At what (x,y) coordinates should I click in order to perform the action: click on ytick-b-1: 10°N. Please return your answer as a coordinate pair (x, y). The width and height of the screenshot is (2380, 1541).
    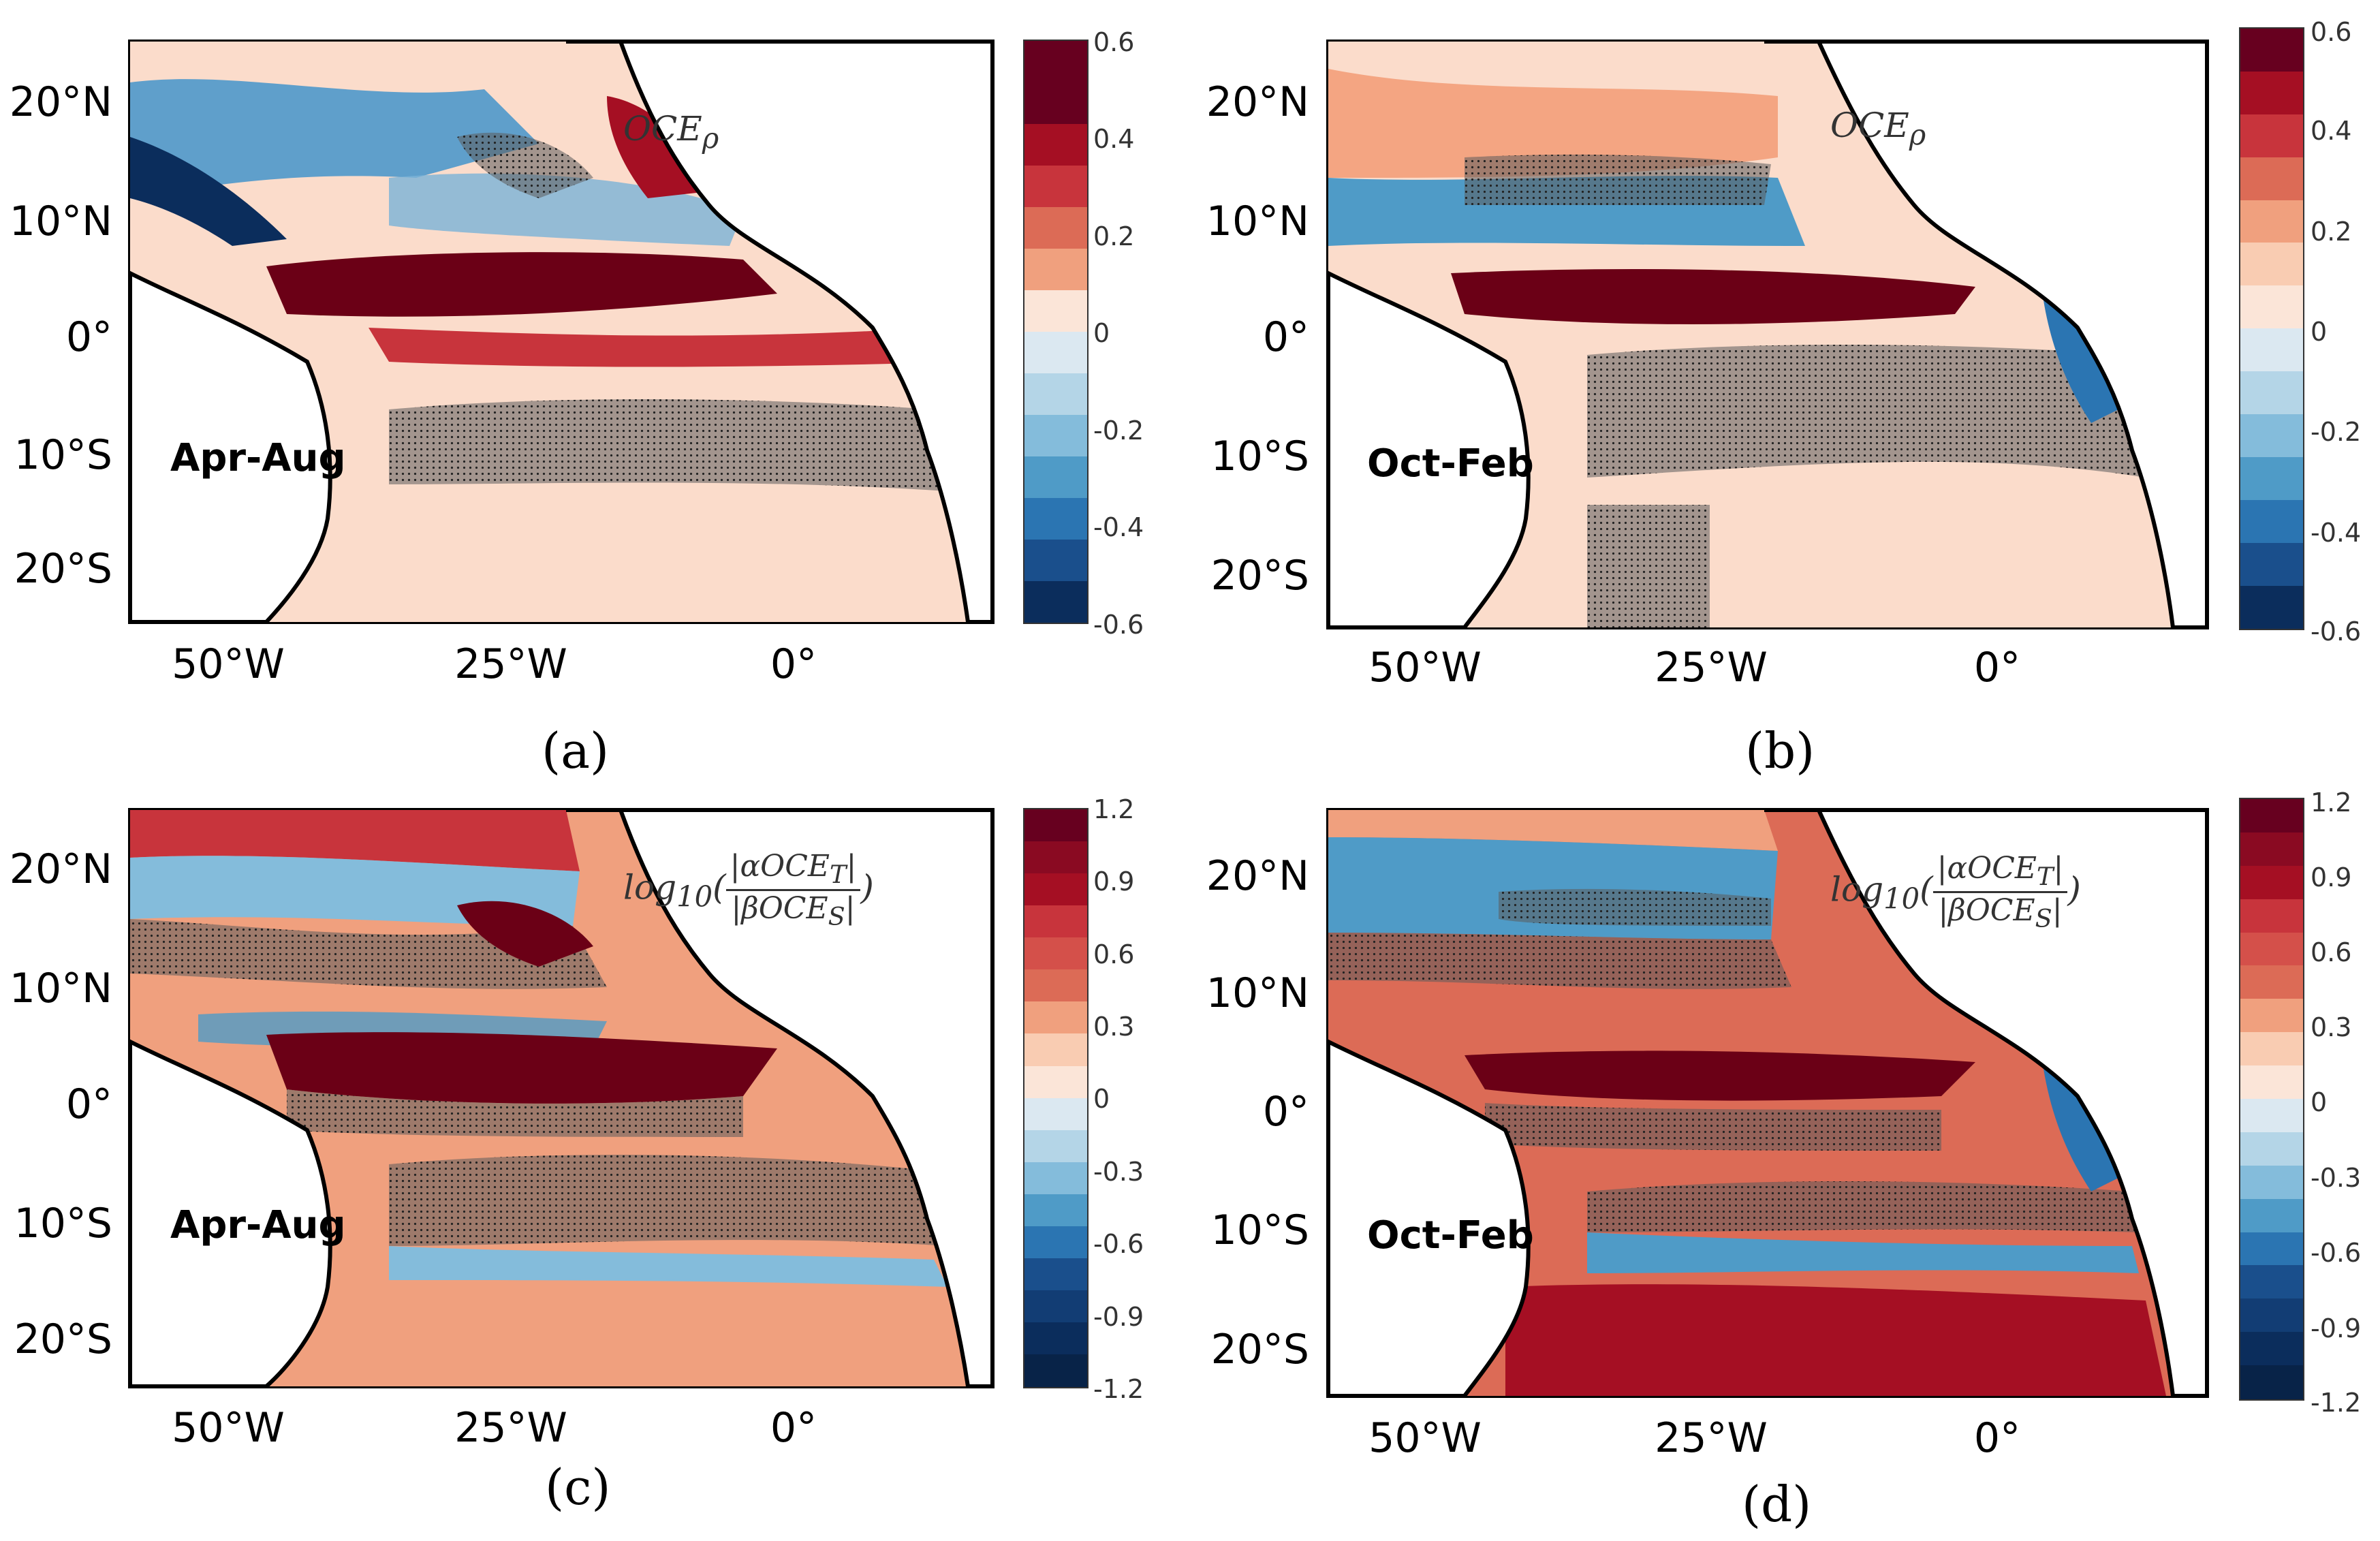
    Looking at the image, I should click on (1257, 221).